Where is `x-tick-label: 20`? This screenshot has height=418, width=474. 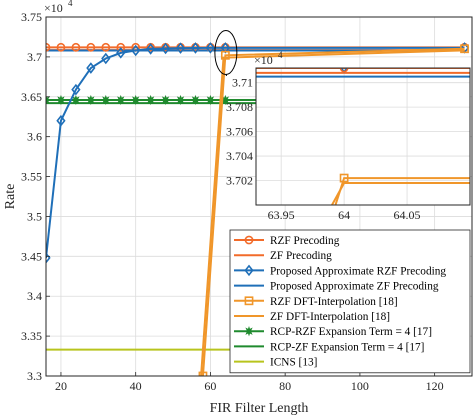 x-tick-label: 20 is located at coordinates (61, 386).